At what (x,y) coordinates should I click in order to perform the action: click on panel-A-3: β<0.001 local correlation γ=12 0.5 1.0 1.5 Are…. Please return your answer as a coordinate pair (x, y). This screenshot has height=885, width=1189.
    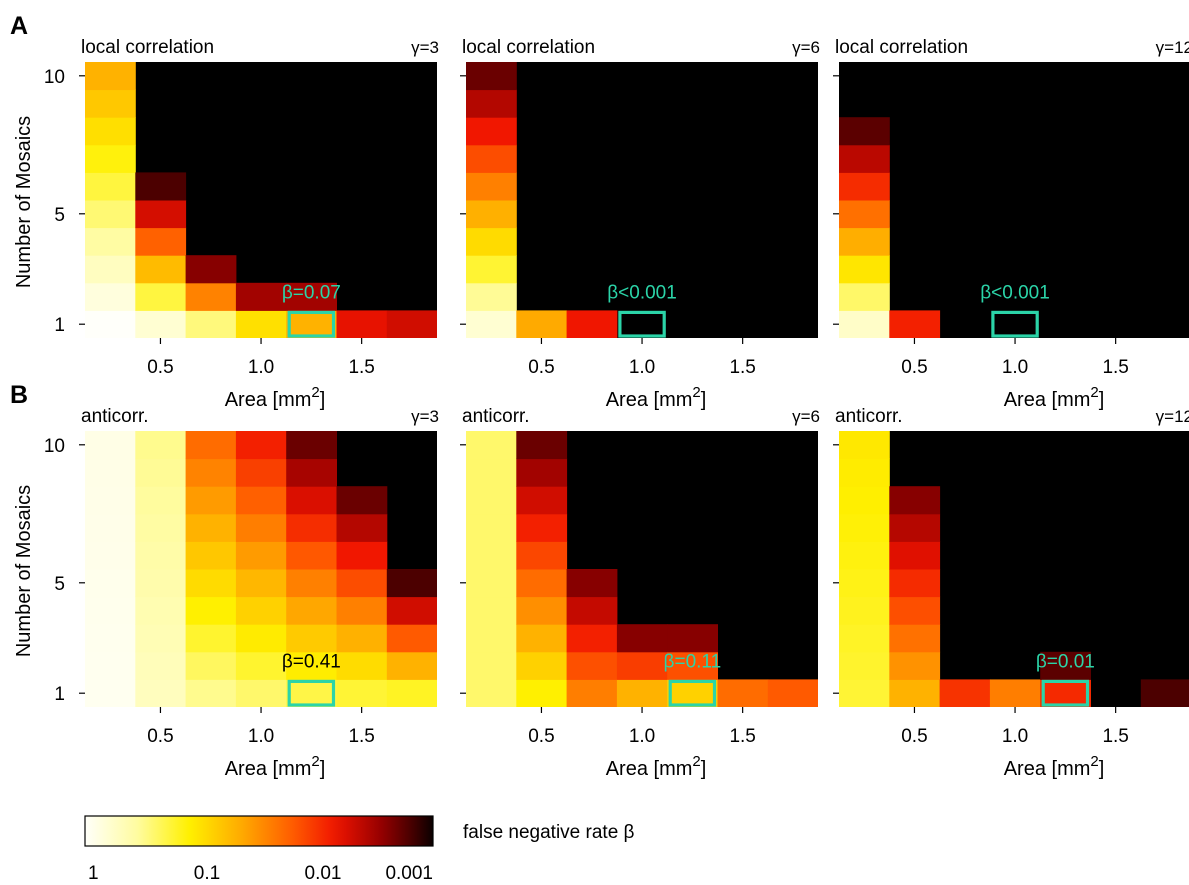
    Looking at the image, I should click on (1011, 224).